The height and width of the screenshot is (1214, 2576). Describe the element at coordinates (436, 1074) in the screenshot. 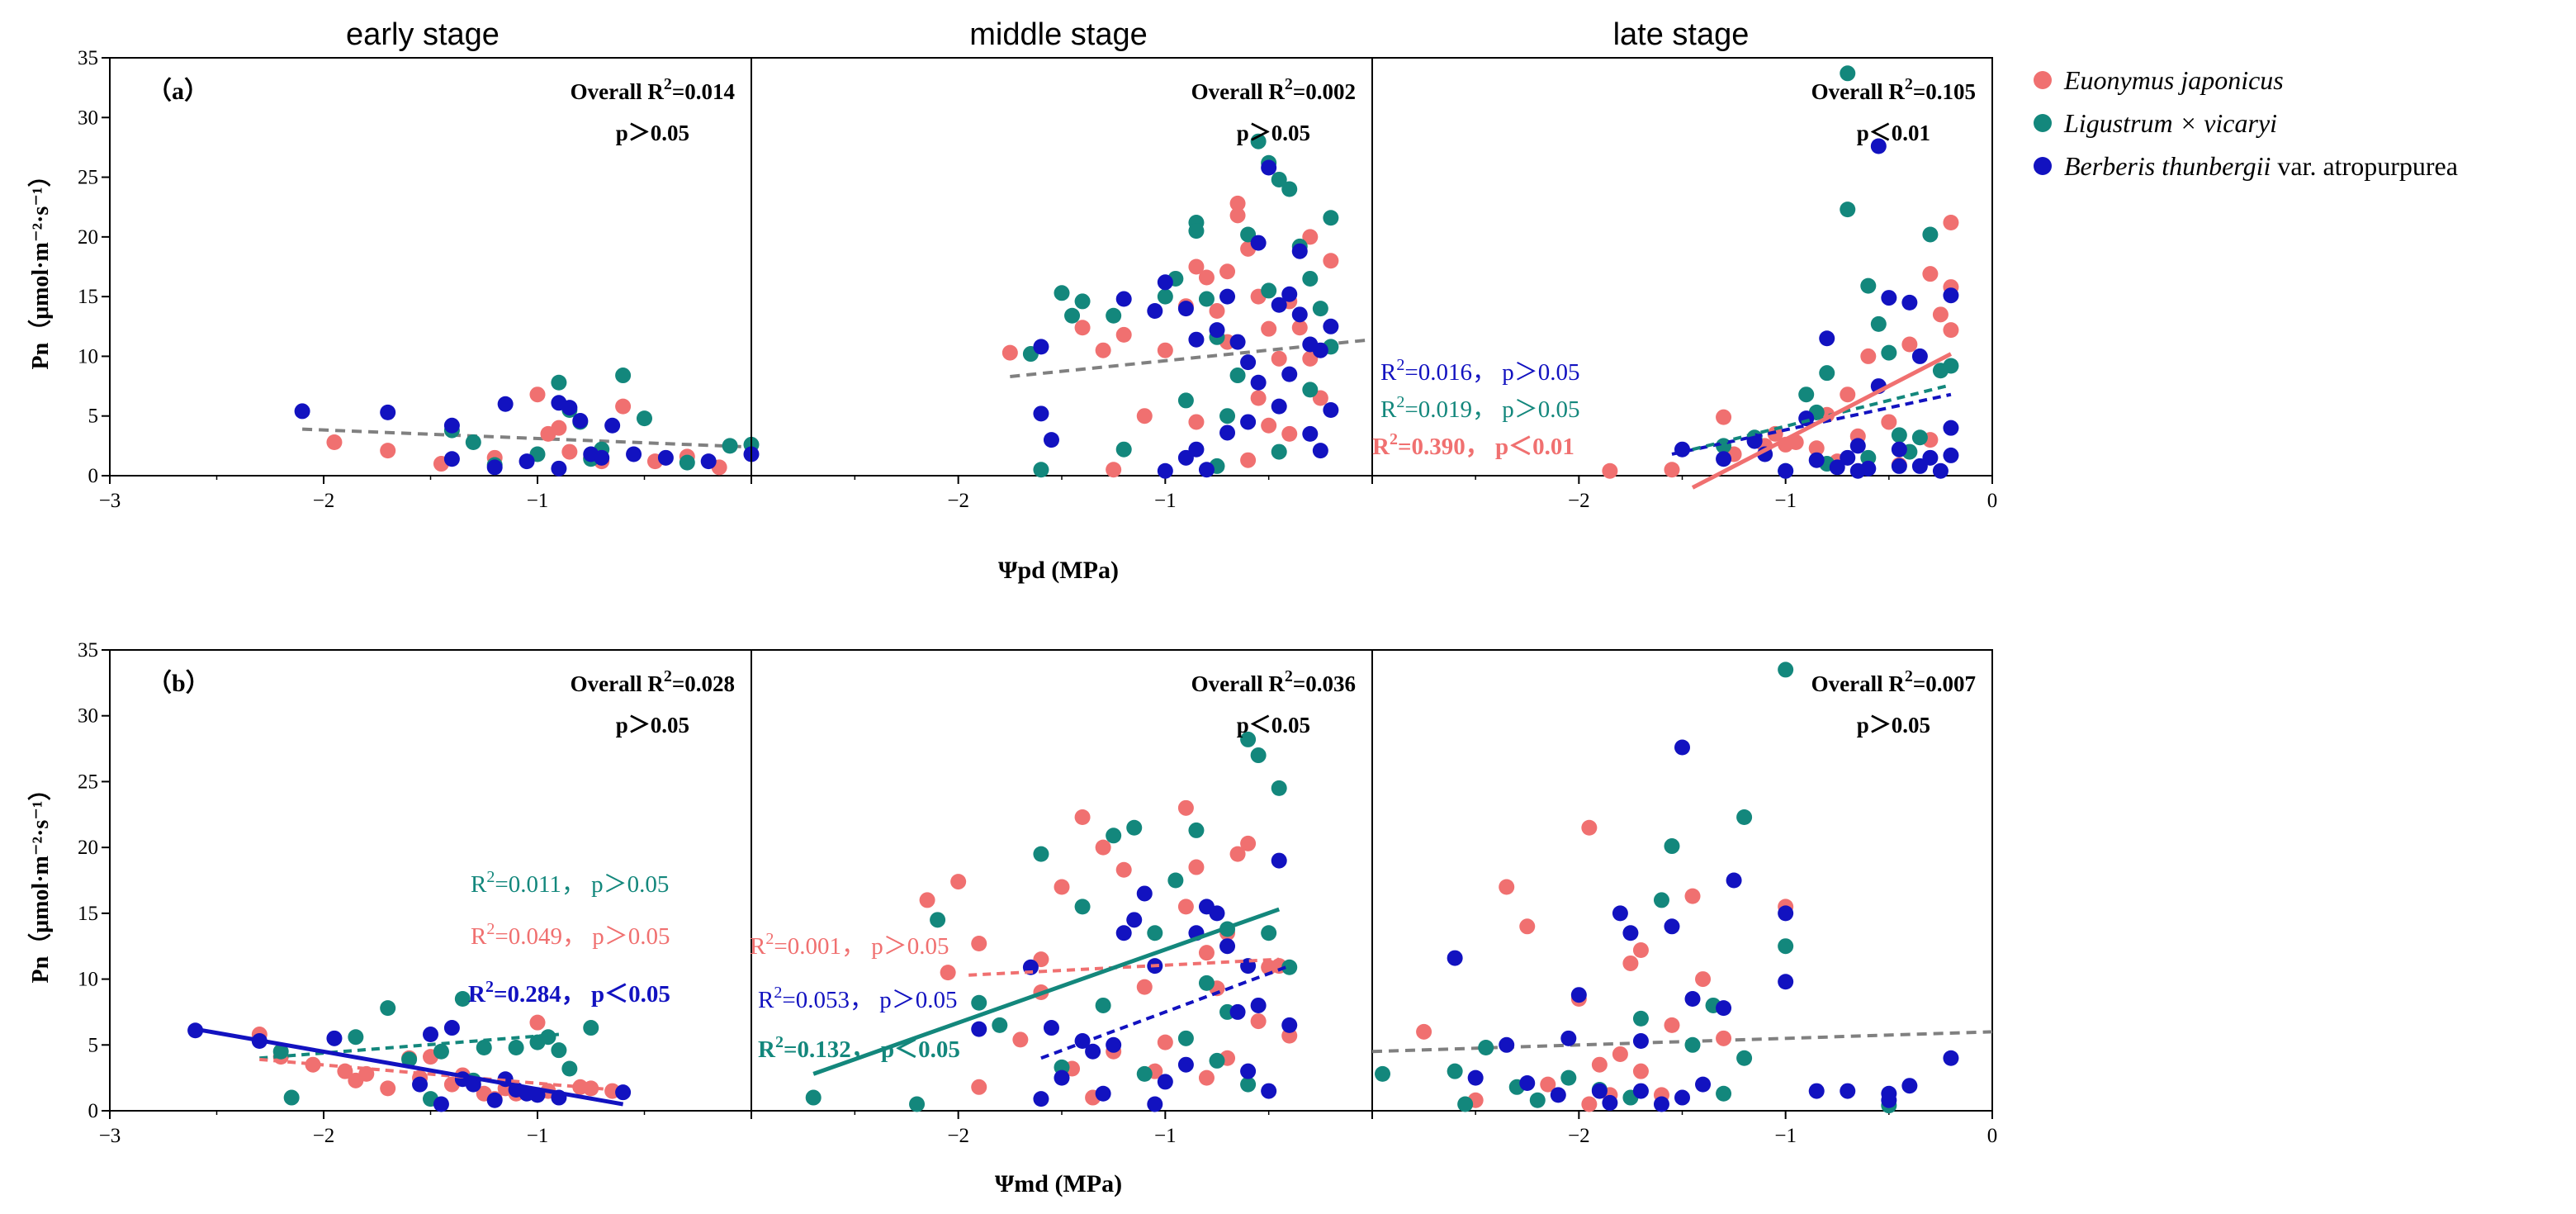

I see `fit-line-euonymus` at that location.